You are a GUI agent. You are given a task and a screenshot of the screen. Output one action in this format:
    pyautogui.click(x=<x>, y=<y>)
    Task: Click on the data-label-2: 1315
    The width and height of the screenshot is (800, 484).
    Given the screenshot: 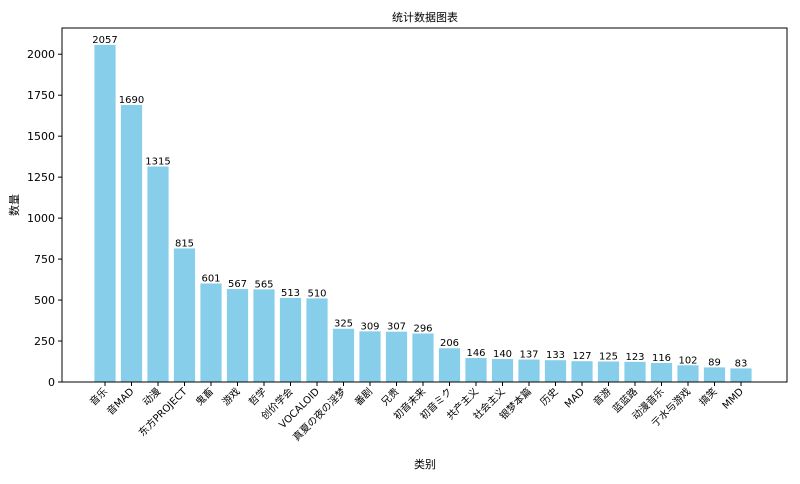 What is the action you would take?
    pyautogui.click(x=157, y=161)
    